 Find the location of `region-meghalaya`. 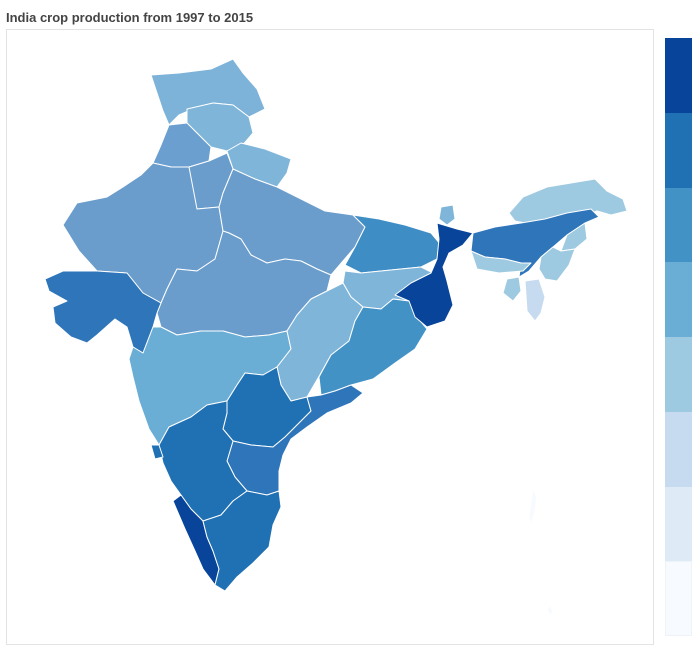

region-meghalaya is located at coordinates (501, 262).